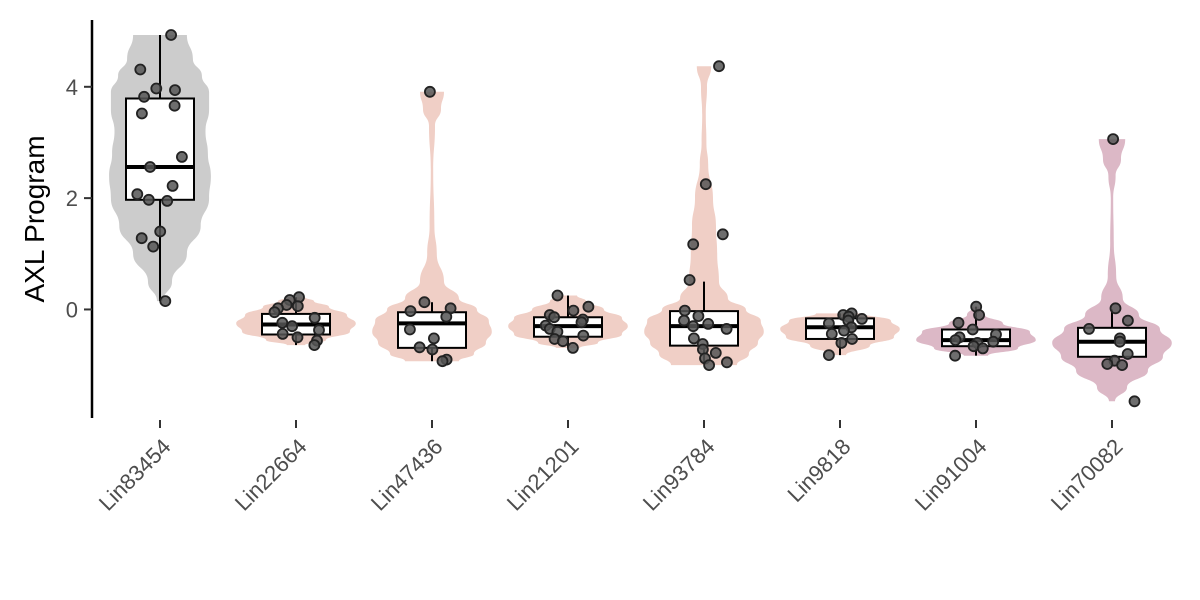 This screenshot has width=1200, height=600. I want to click on violin-Lin93784, so click(704, 216).